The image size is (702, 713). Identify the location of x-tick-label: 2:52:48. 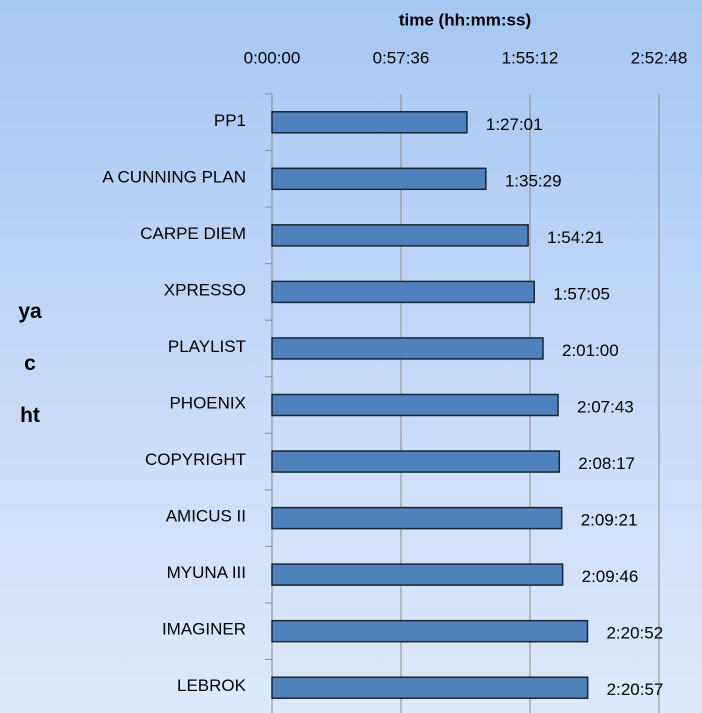
(659, 57).